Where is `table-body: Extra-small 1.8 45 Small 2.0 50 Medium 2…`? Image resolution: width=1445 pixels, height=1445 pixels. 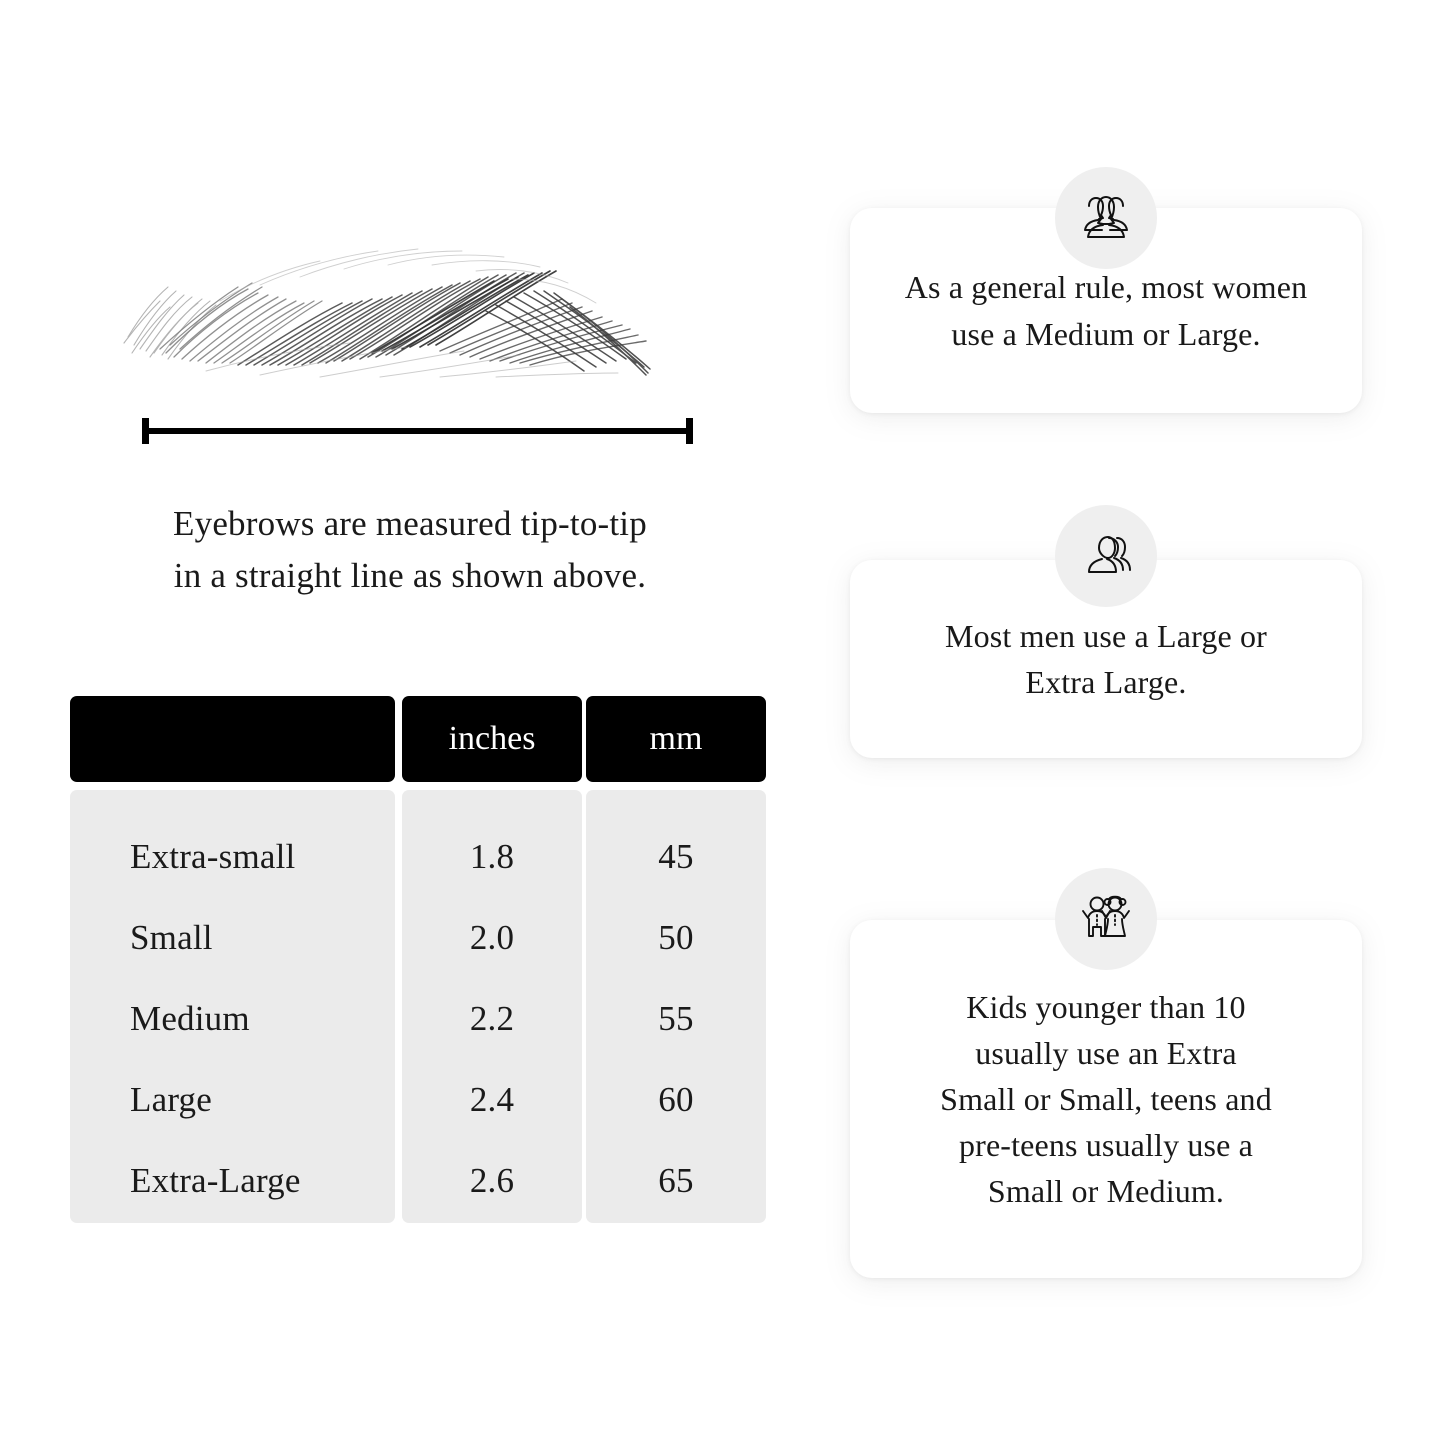 table-body: Extra-small 1.8 45 Small 2.0 50 Medium 2… is located at coordinates (418, 1006).